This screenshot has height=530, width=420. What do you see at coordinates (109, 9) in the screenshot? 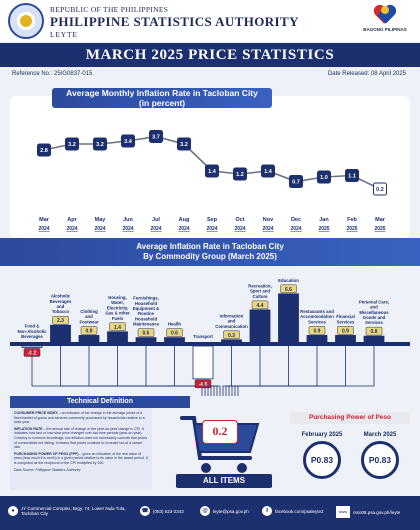
I see `republic-text: REPUBLIC OF THE PHILIPPINES` at bounding box center [109, 9].